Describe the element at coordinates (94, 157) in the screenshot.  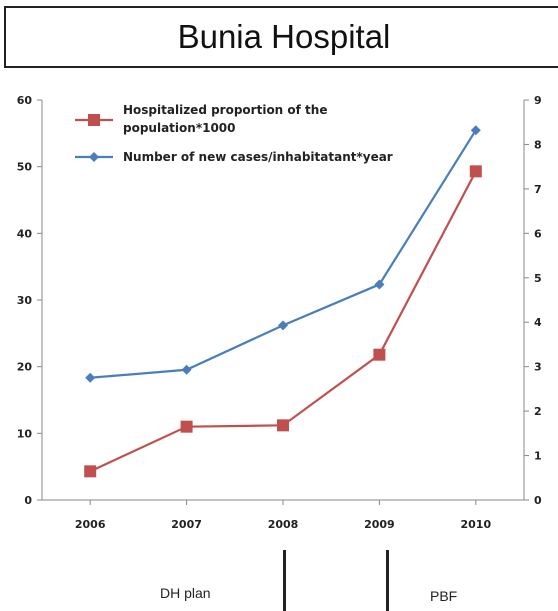
I see `legend-marker-diamond` at that location.